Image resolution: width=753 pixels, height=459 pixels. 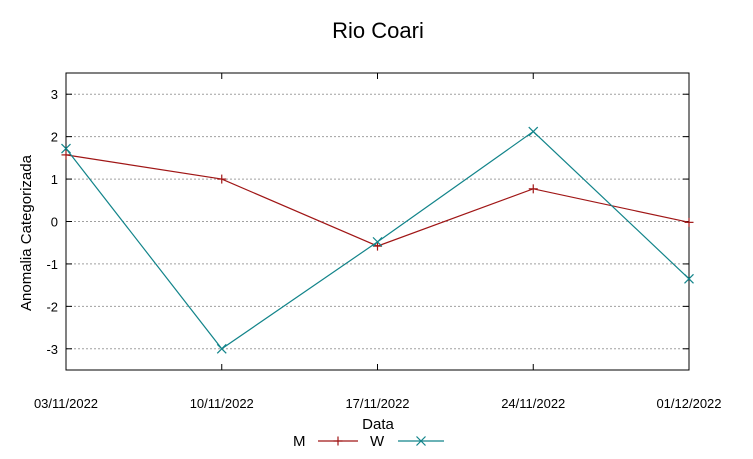 I want to click on y-axis-title: Anomalia Categorizada, so click(x=26, y=232).